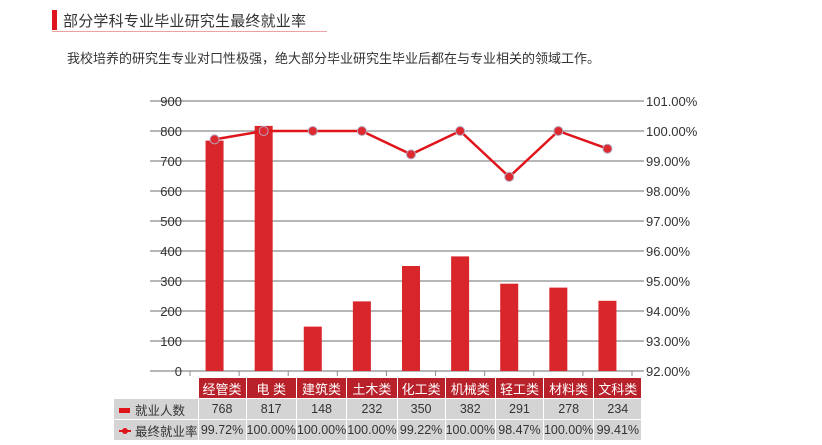 The width and height of the screenshot is (822, 445). Describe the element at coordinates (171, 101) in the screenshot. I see `y-left-tick-label: 900` at that location.